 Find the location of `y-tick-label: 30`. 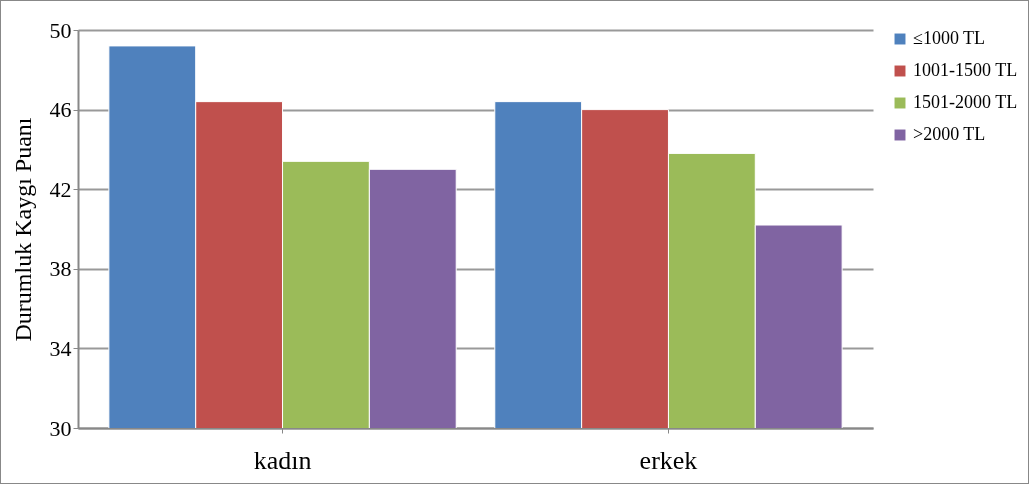

y-tick-label: 30 is located at coordinates (60, 428).